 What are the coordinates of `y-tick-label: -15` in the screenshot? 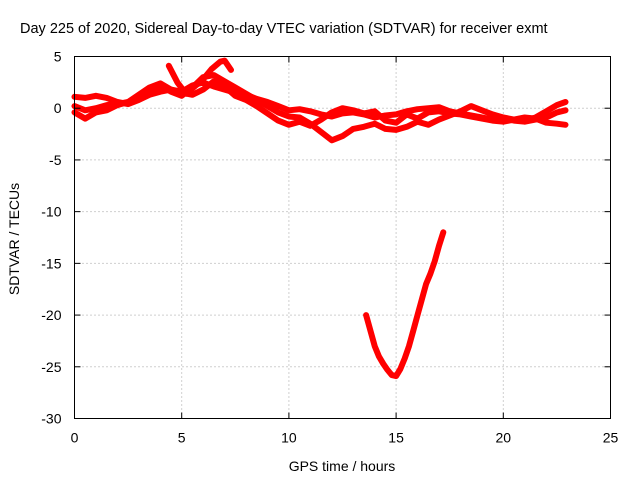 It's located at (51, 263).